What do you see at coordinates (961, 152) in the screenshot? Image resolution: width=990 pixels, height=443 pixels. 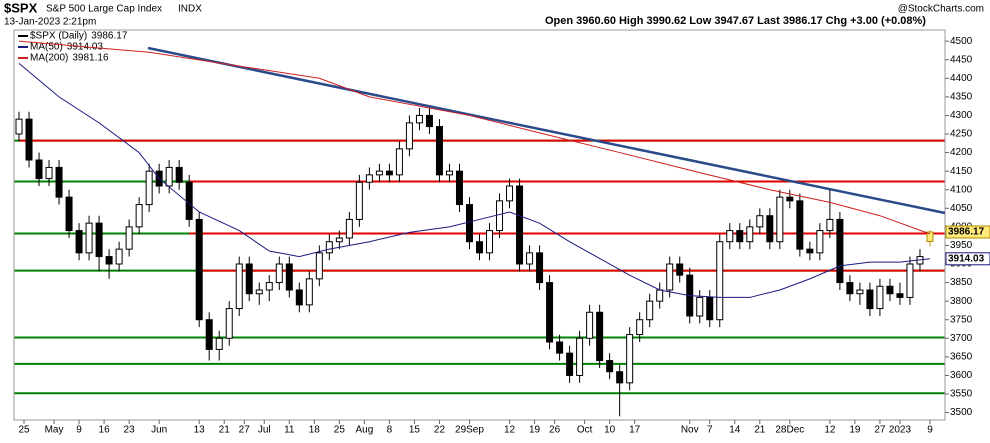 I see `y-tick-label: 4200` at bounding box center [961, 152].